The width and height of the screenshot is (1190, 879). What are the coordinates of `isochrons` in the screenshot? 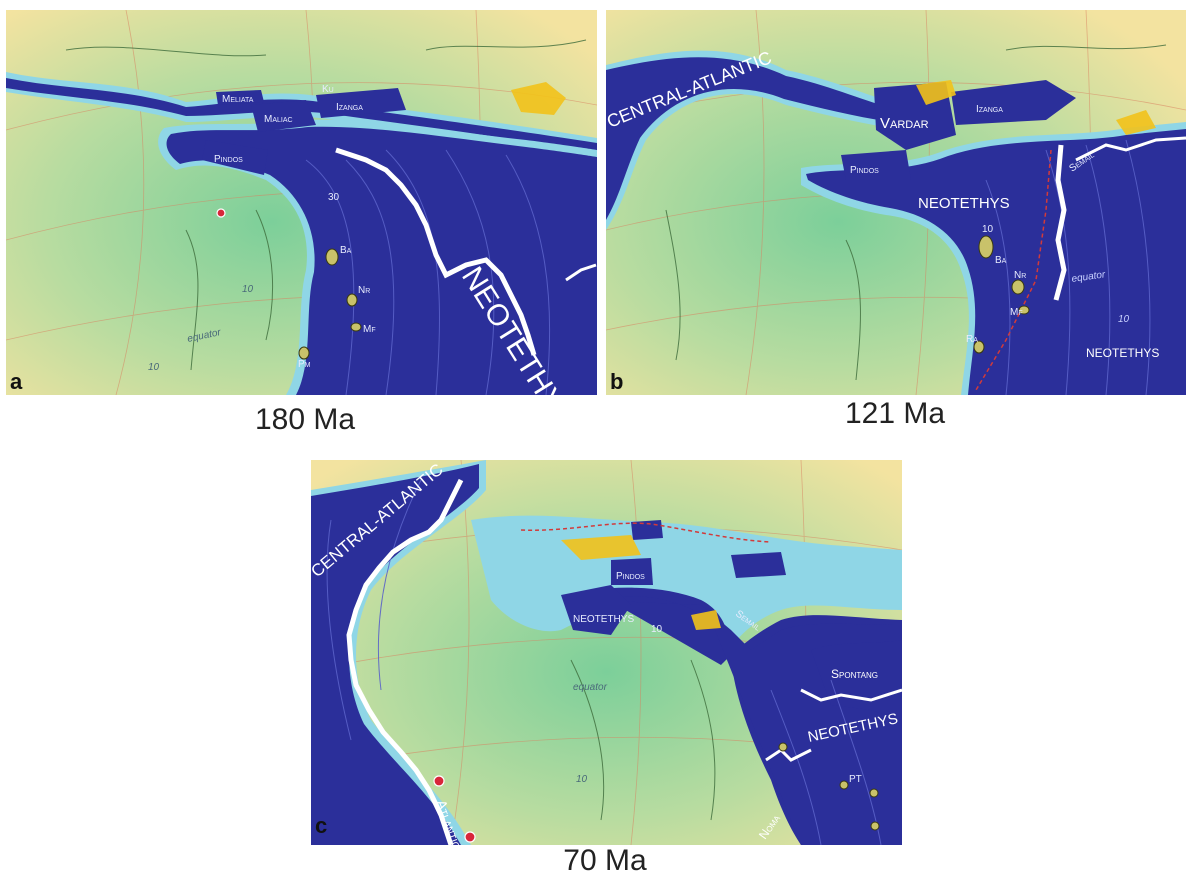 It's located at (1068, 267).